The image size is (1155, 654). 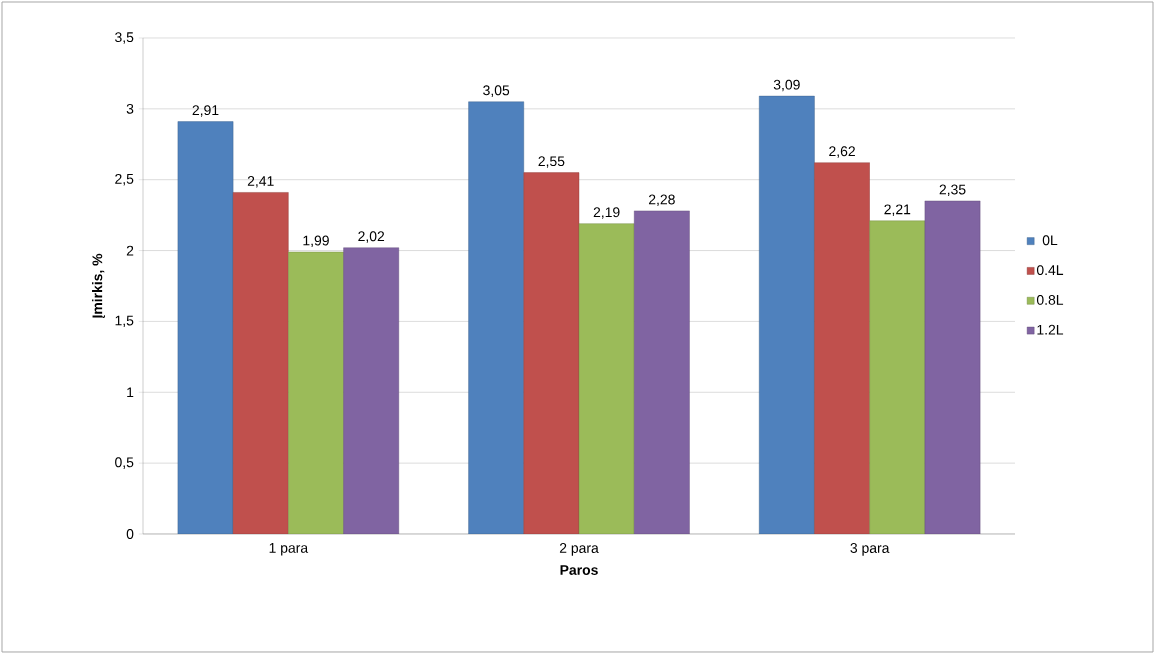 I want to click on y-tick-label: 1, so click(x=130, y=392).